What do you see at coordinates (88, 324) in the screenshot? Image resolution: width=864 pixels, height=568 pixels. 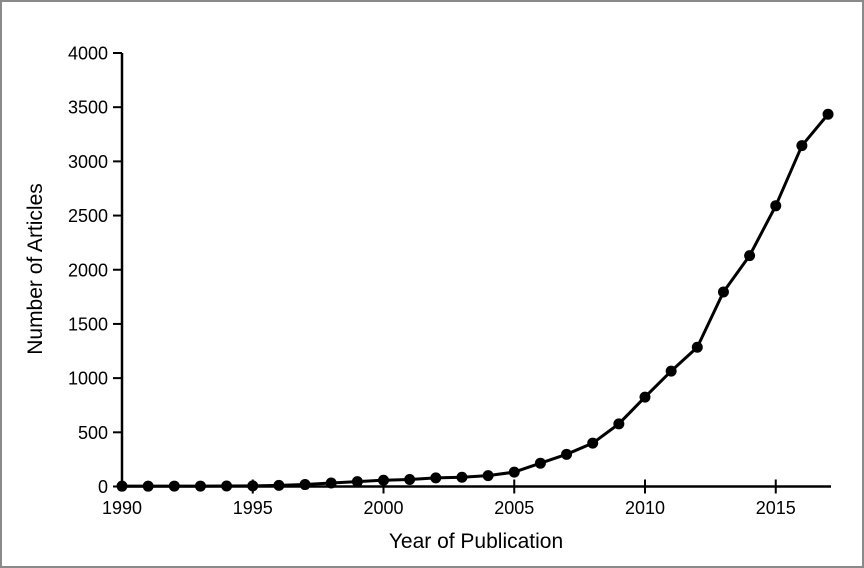 I see `y-tick-label: 1500` at bounding box center [88, 324].